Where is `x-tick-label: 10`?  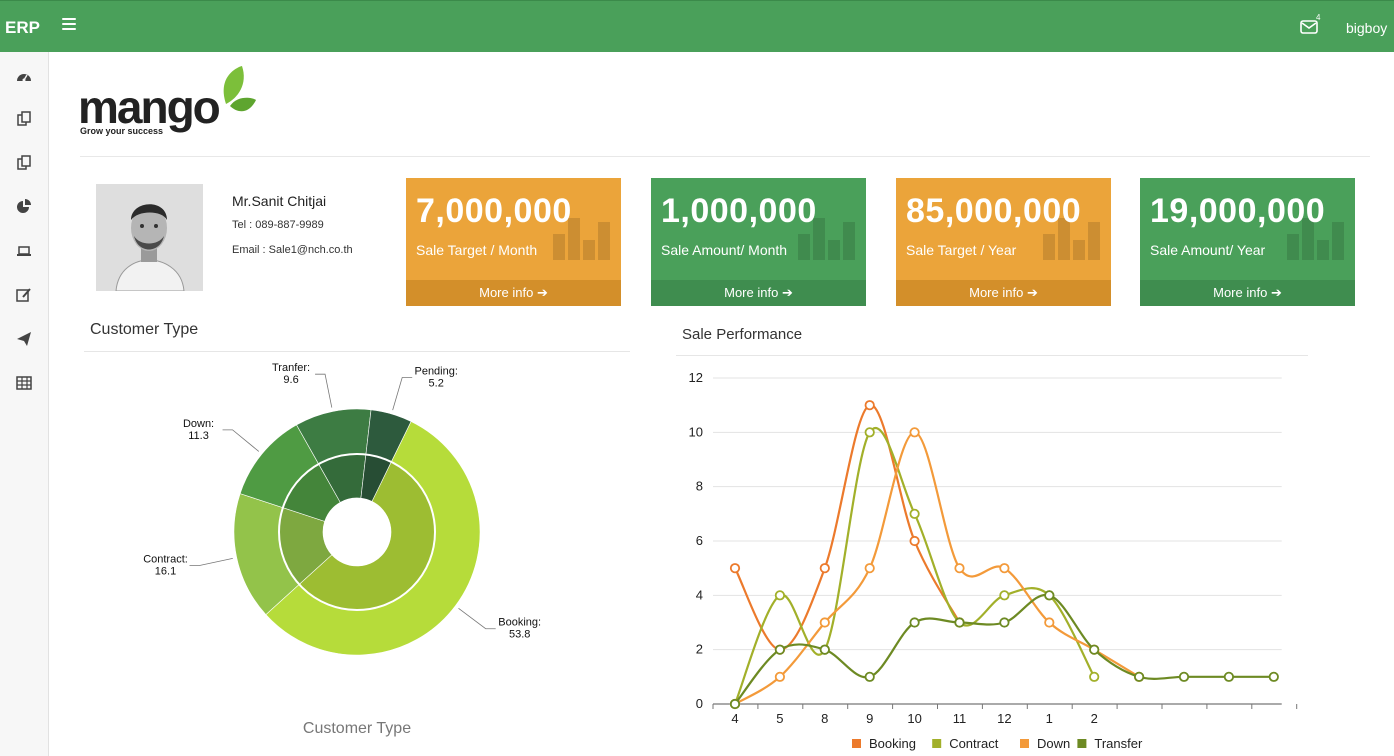 x-tick-label: 10 is located at coordinates (914, 718).